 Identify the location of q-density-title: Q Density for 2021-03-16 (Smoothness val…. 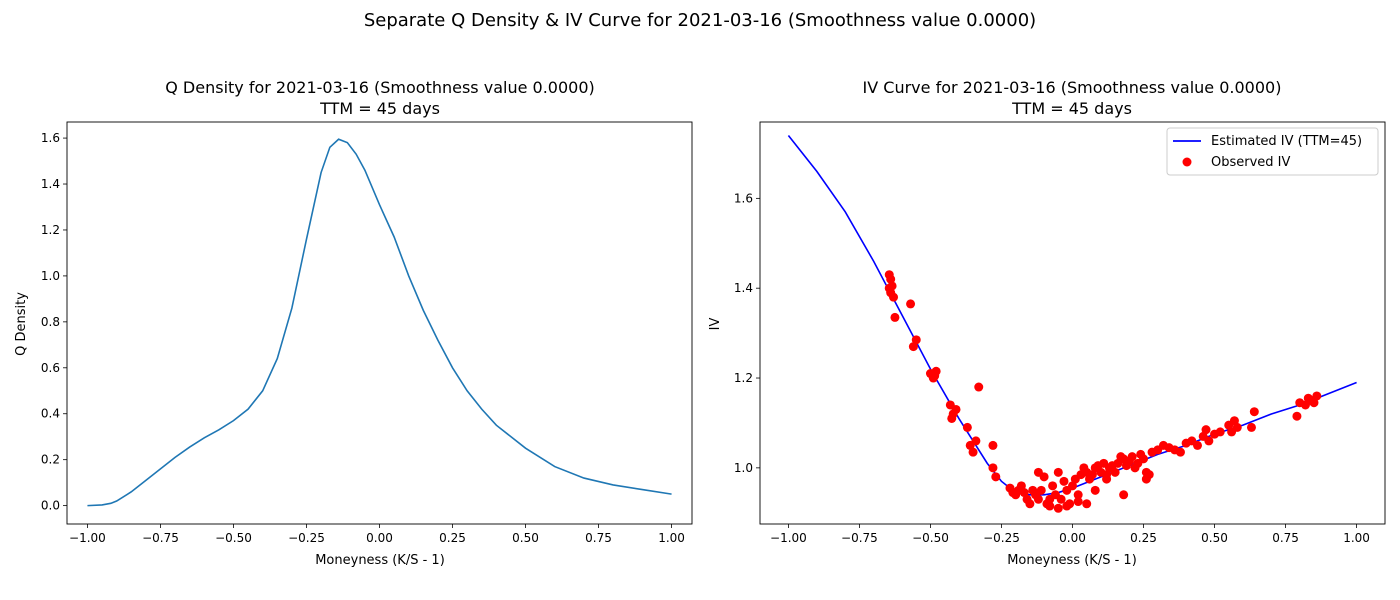
(379, 87).